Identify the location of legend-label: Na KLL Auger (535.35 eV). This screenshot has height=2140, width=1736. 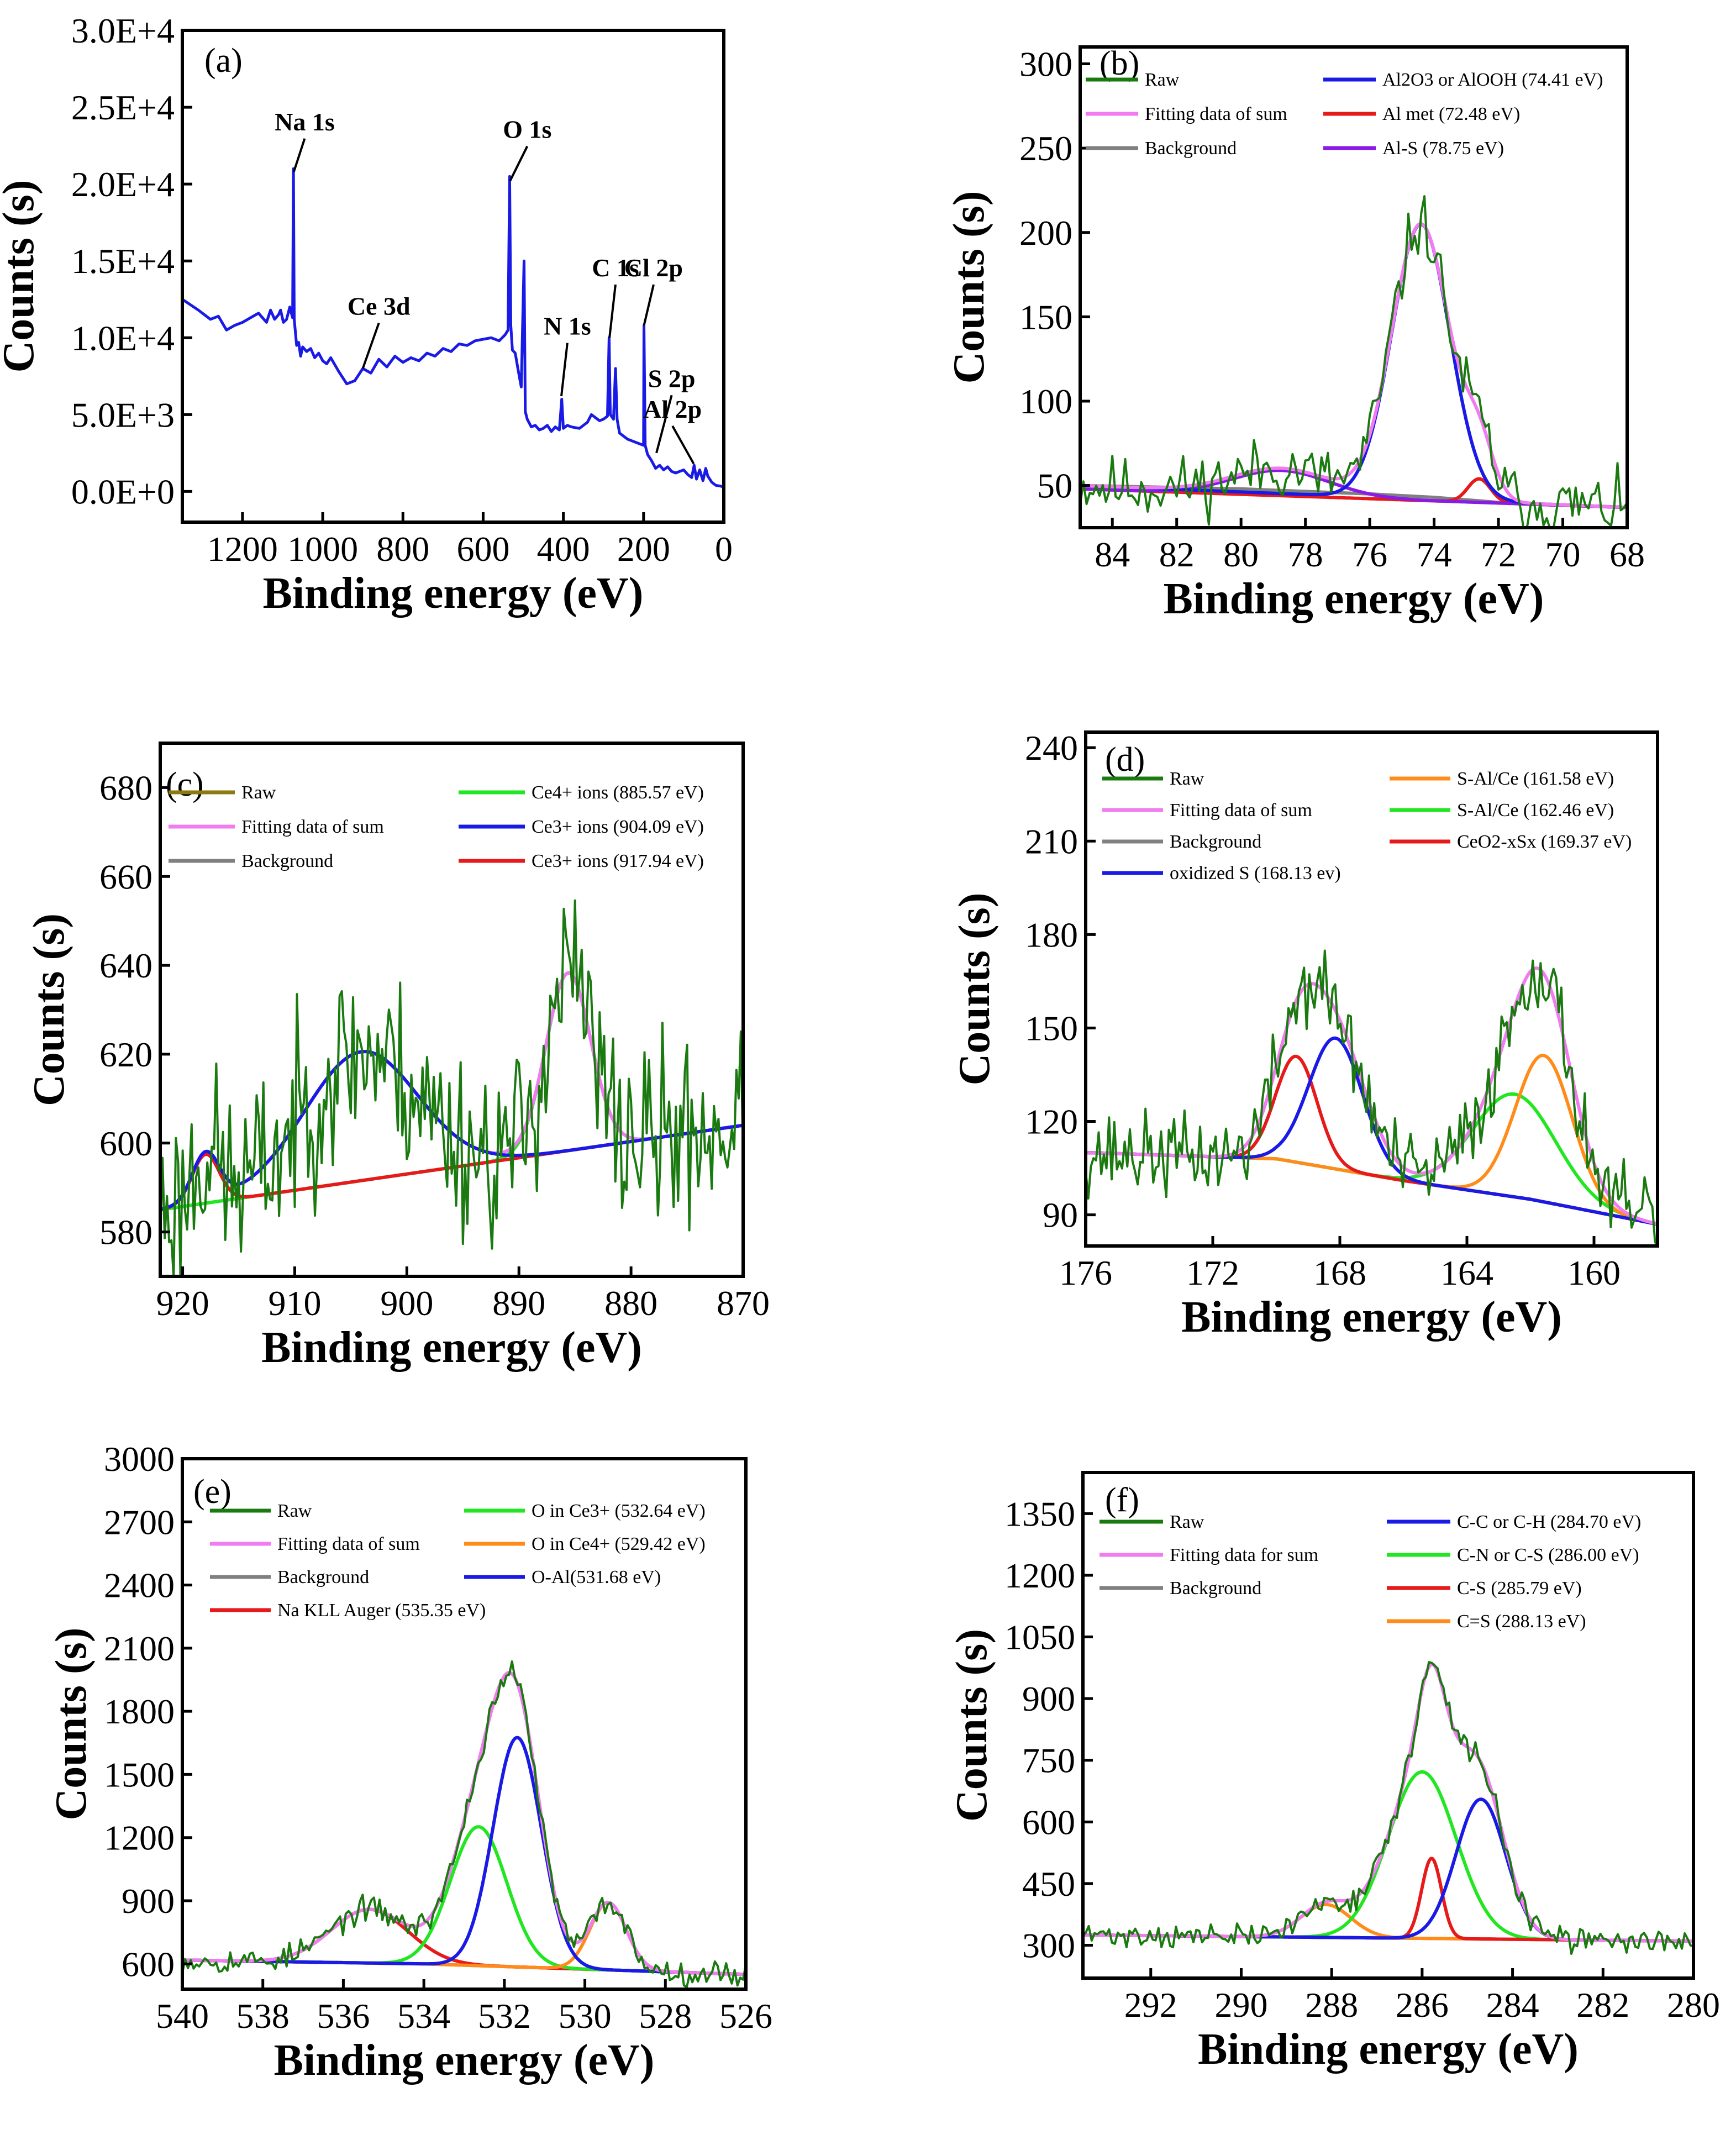
(381, 1610).